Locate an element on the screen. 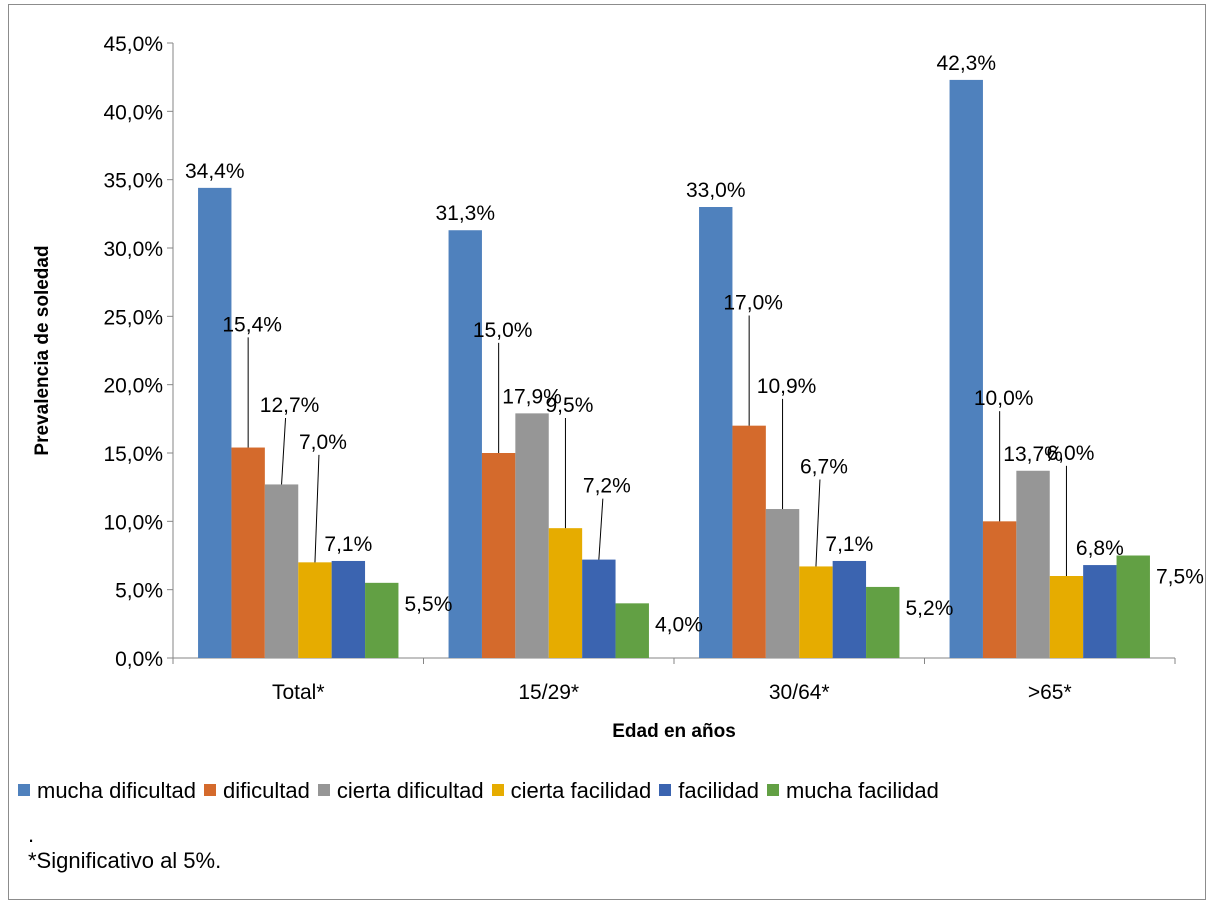 The image size is (1209, 903). data-label: 12,7% is located at coordinates (290, 405).